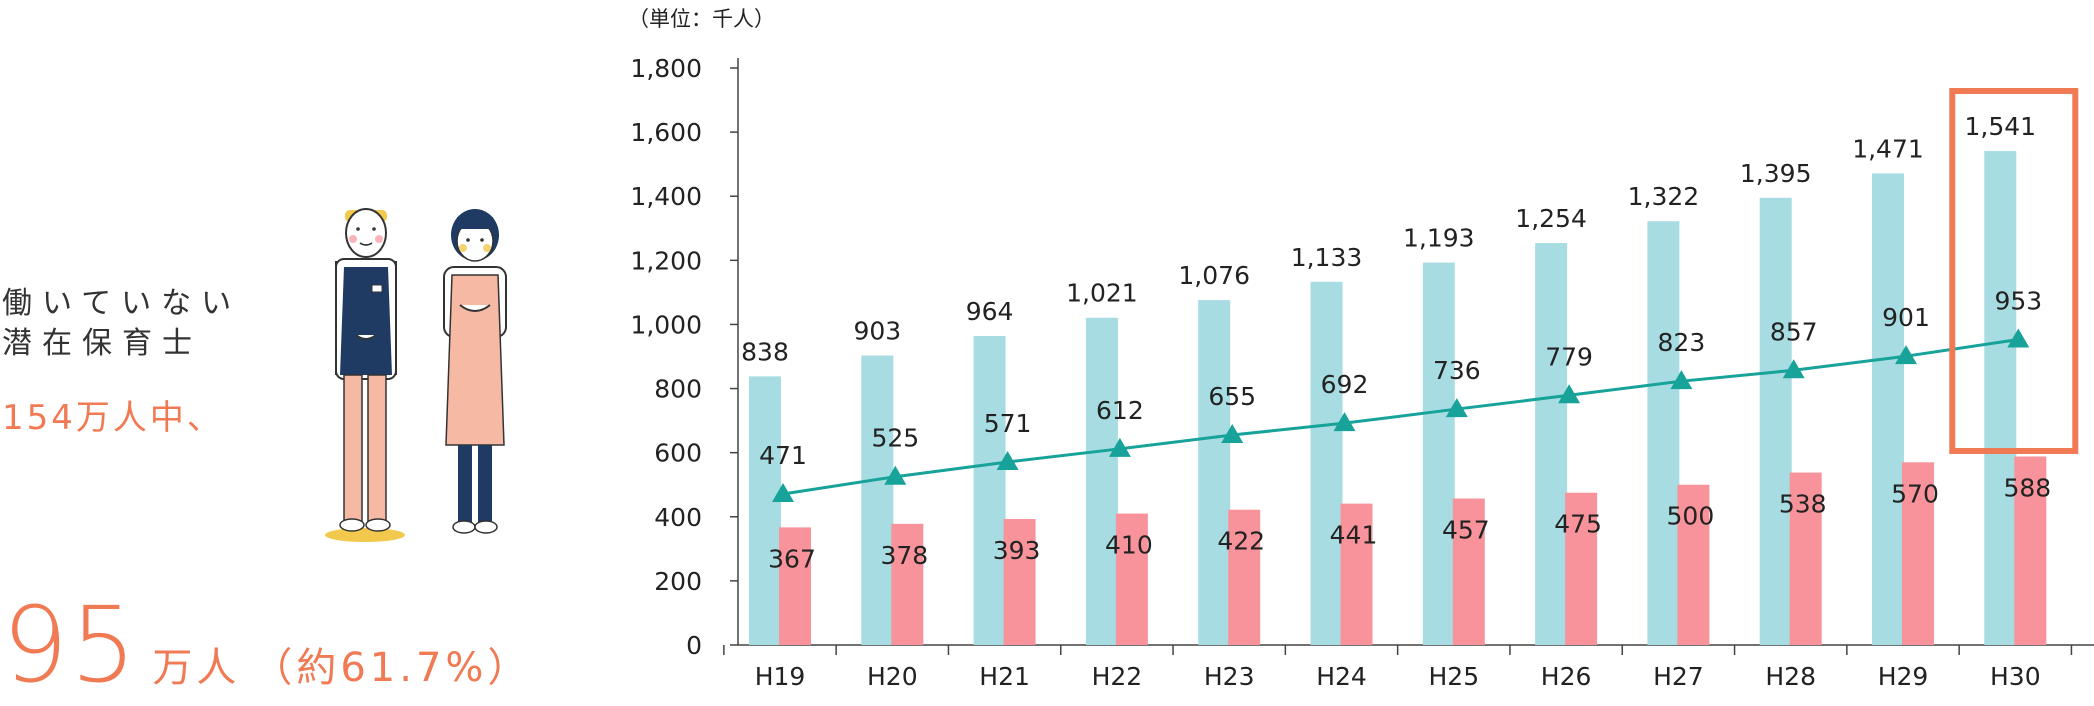  I want to click on headline-figure: 95 万人 （約61.7%）, so click(266, 645).